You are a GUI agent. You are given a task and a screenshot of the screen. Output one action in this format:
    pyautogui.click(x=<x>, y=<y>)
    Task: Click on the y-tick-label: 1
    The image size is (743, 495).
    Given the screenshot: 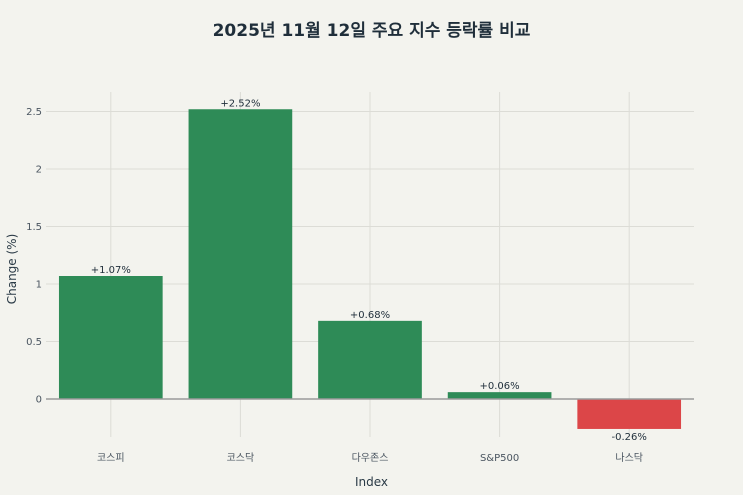 What is the action you would take?
    pyautogui.click(x=39, y=285)
    